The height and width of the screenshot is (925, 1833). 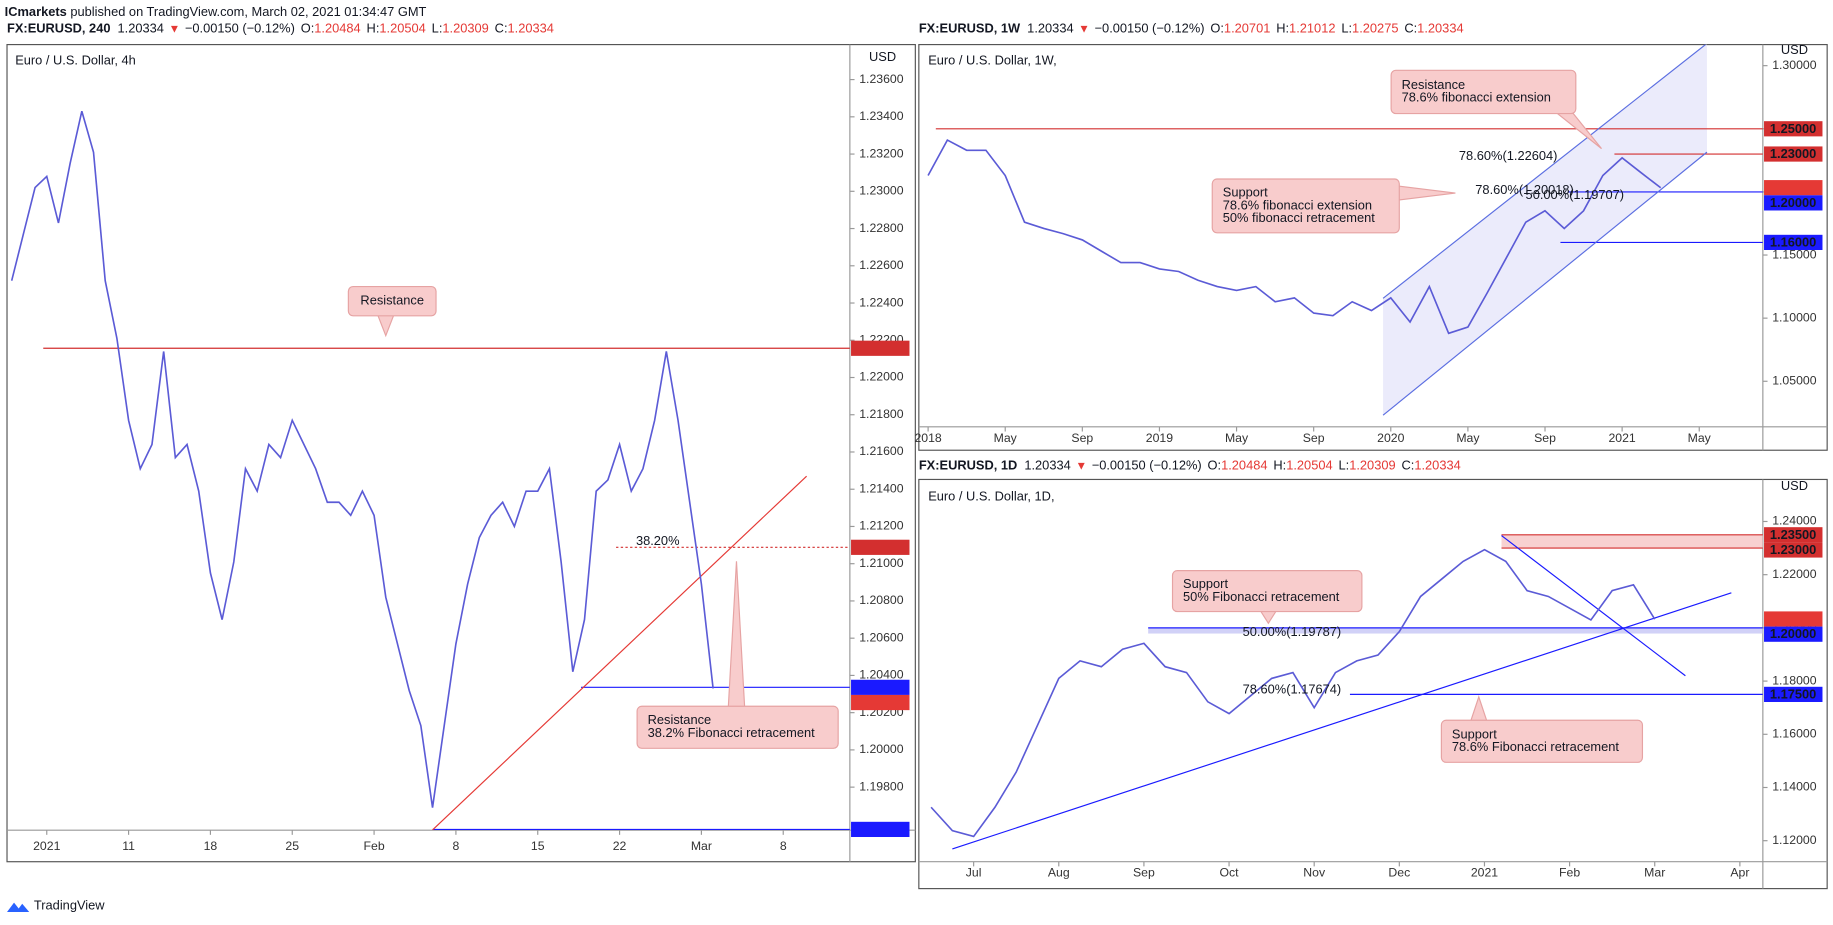 I want to click on y-tick-label: 1.22400, so click(x=881, y=302).